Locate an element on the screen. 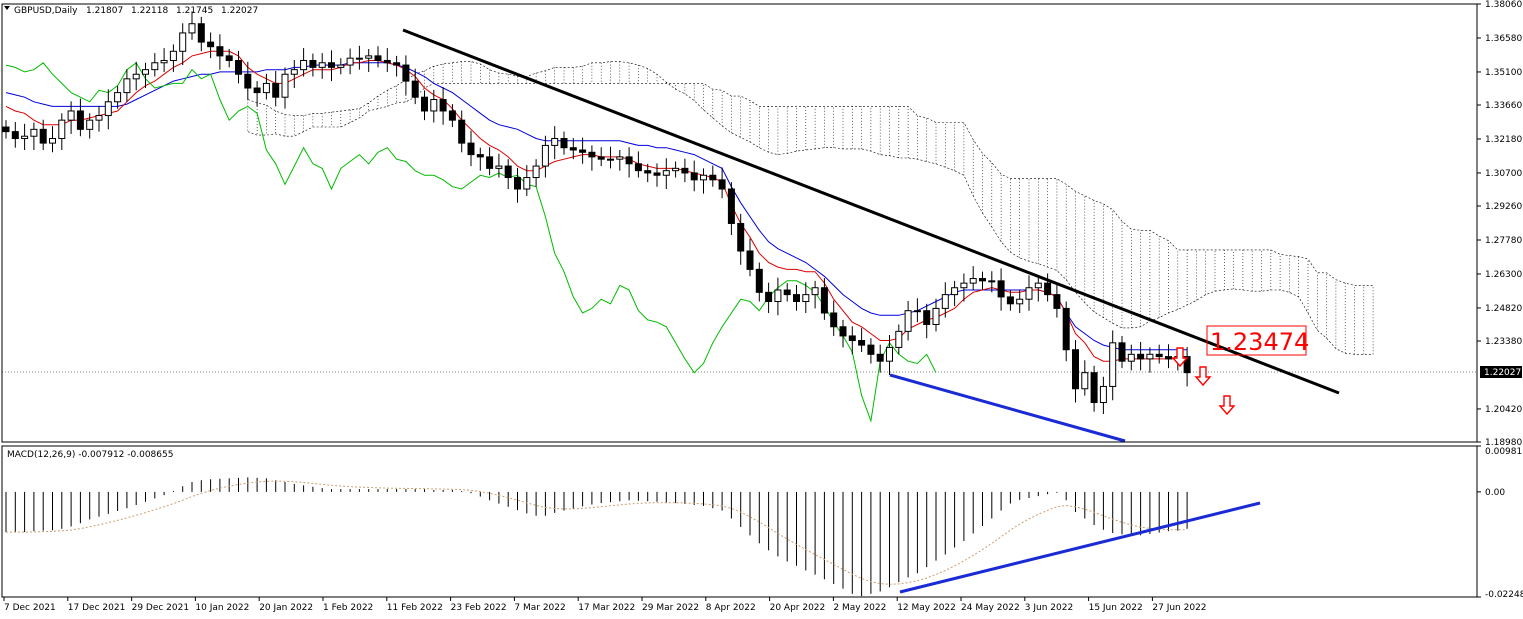  macd-axis-label: -0.022488 is located at coordinates (1504, 595).